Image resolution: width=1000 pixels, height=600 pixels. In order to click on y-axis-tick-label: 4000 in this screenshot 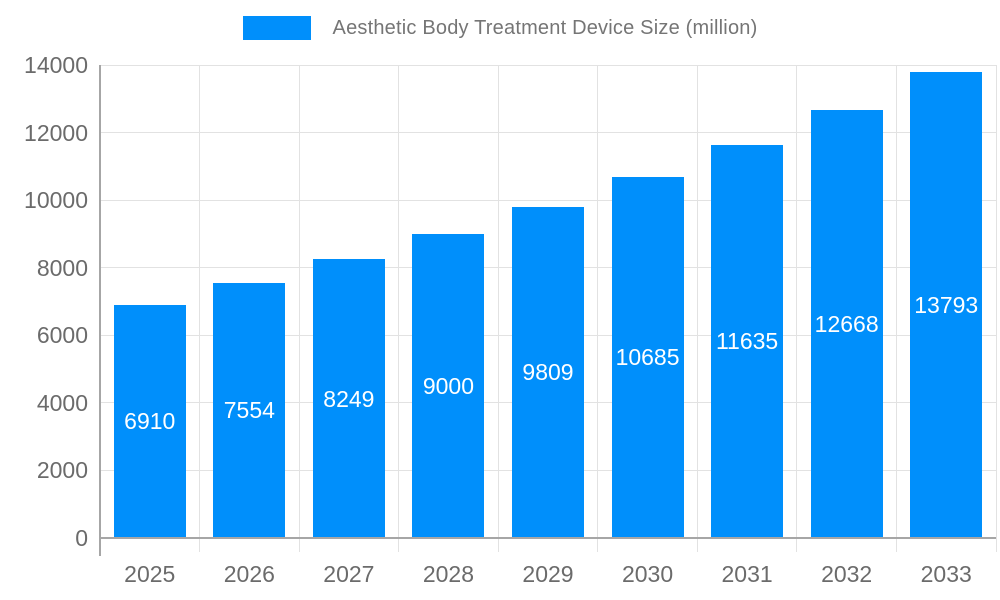, I will do `click(62, 402)`.